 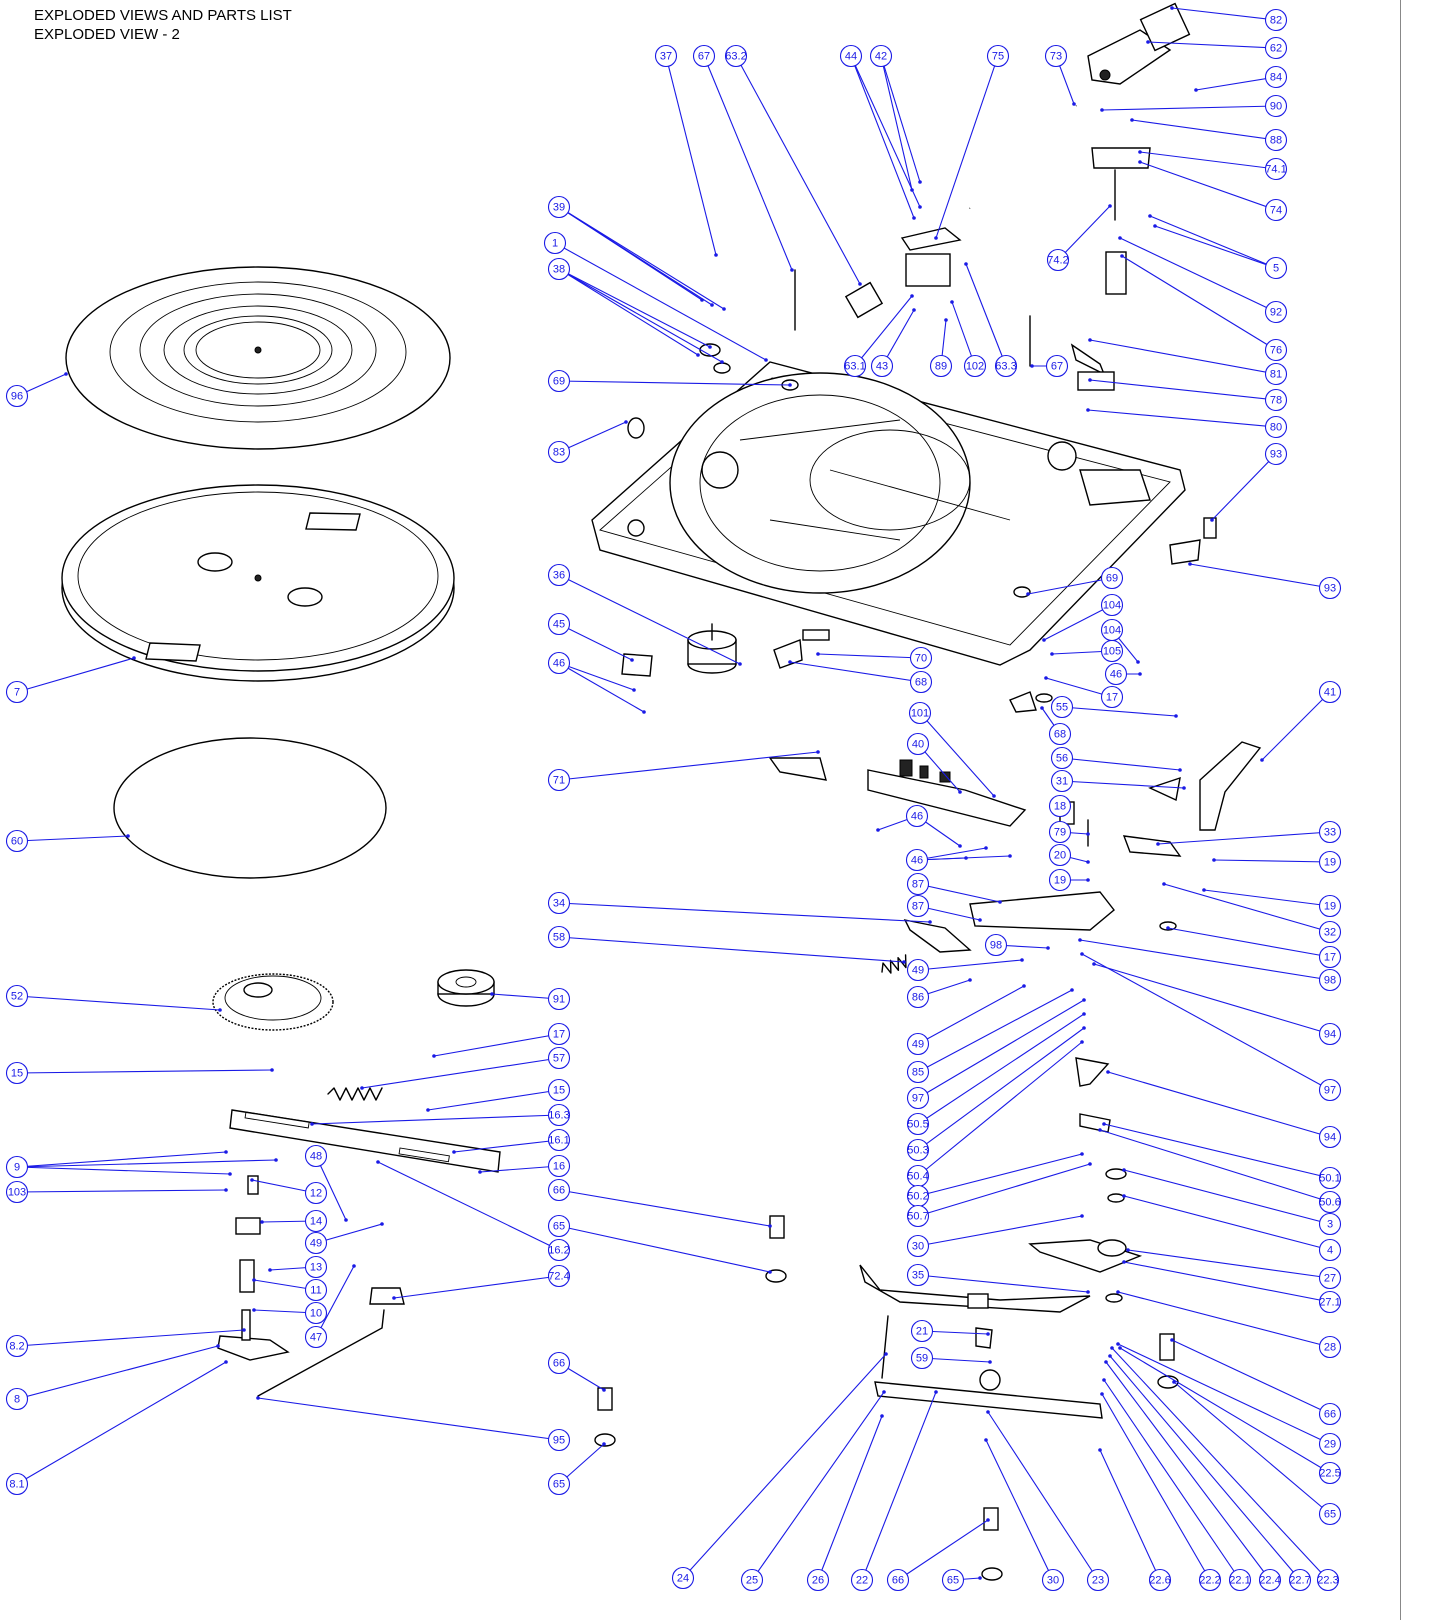 I want to click on callout-45: 45, so click(x=590, y=637).